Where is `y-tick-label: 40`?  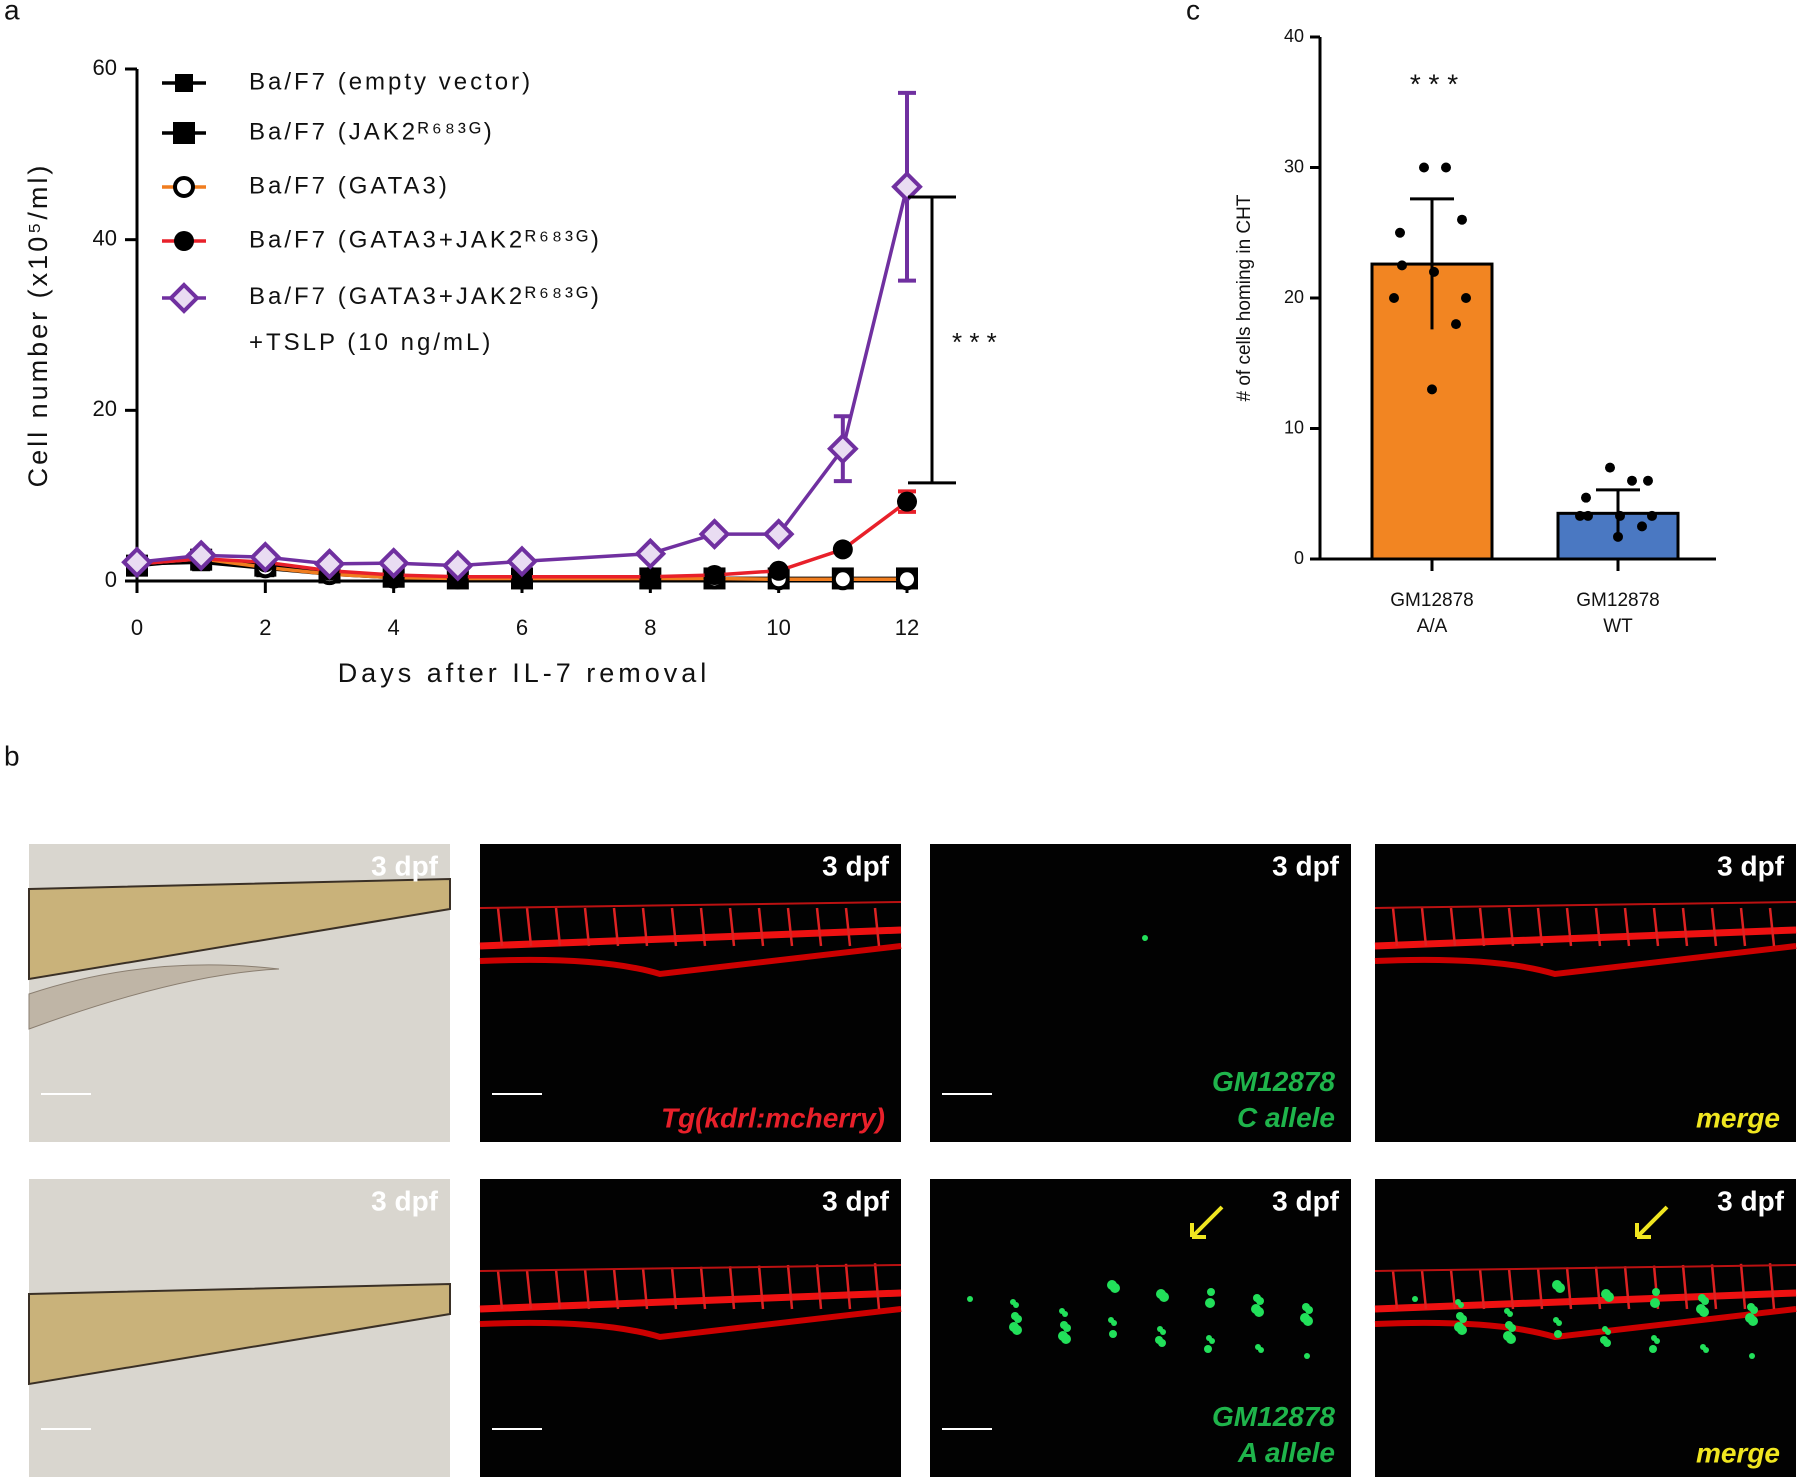
y-tick-label: 40 is located at coordinates (105, 237).